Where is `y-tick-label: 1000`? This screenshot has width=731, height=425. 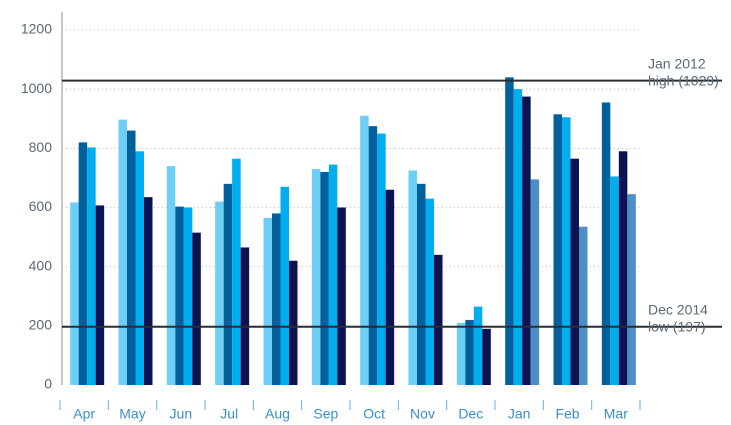 y-tick-label: 1000 is located at coordinates (36, 88).